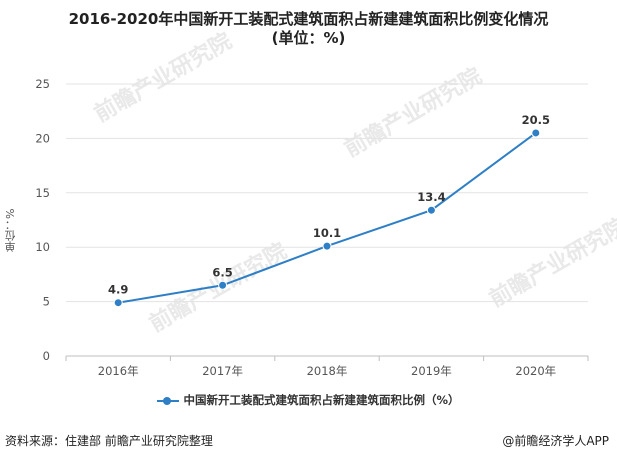 This screenshot has height=461, width=617. I want to click on y-tick-label: 5, so click(46, 302).